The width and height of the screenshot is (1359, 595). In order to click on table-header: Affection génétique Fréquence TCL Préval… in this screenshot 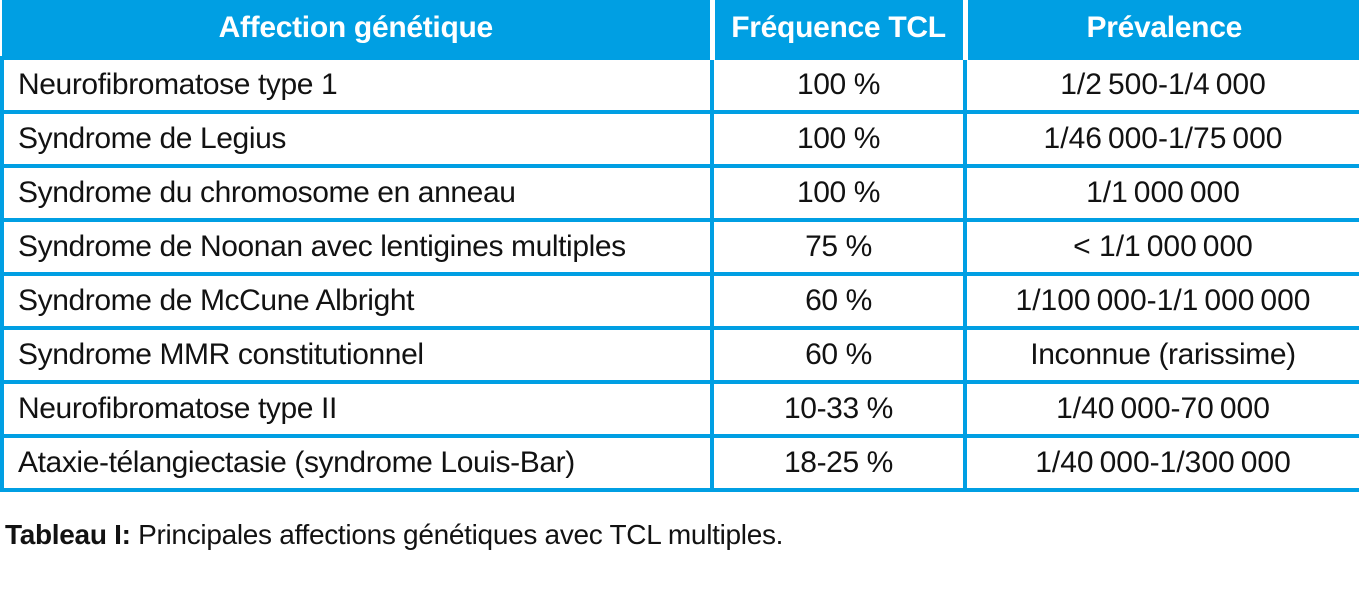, I will do `click(680, 29)`.